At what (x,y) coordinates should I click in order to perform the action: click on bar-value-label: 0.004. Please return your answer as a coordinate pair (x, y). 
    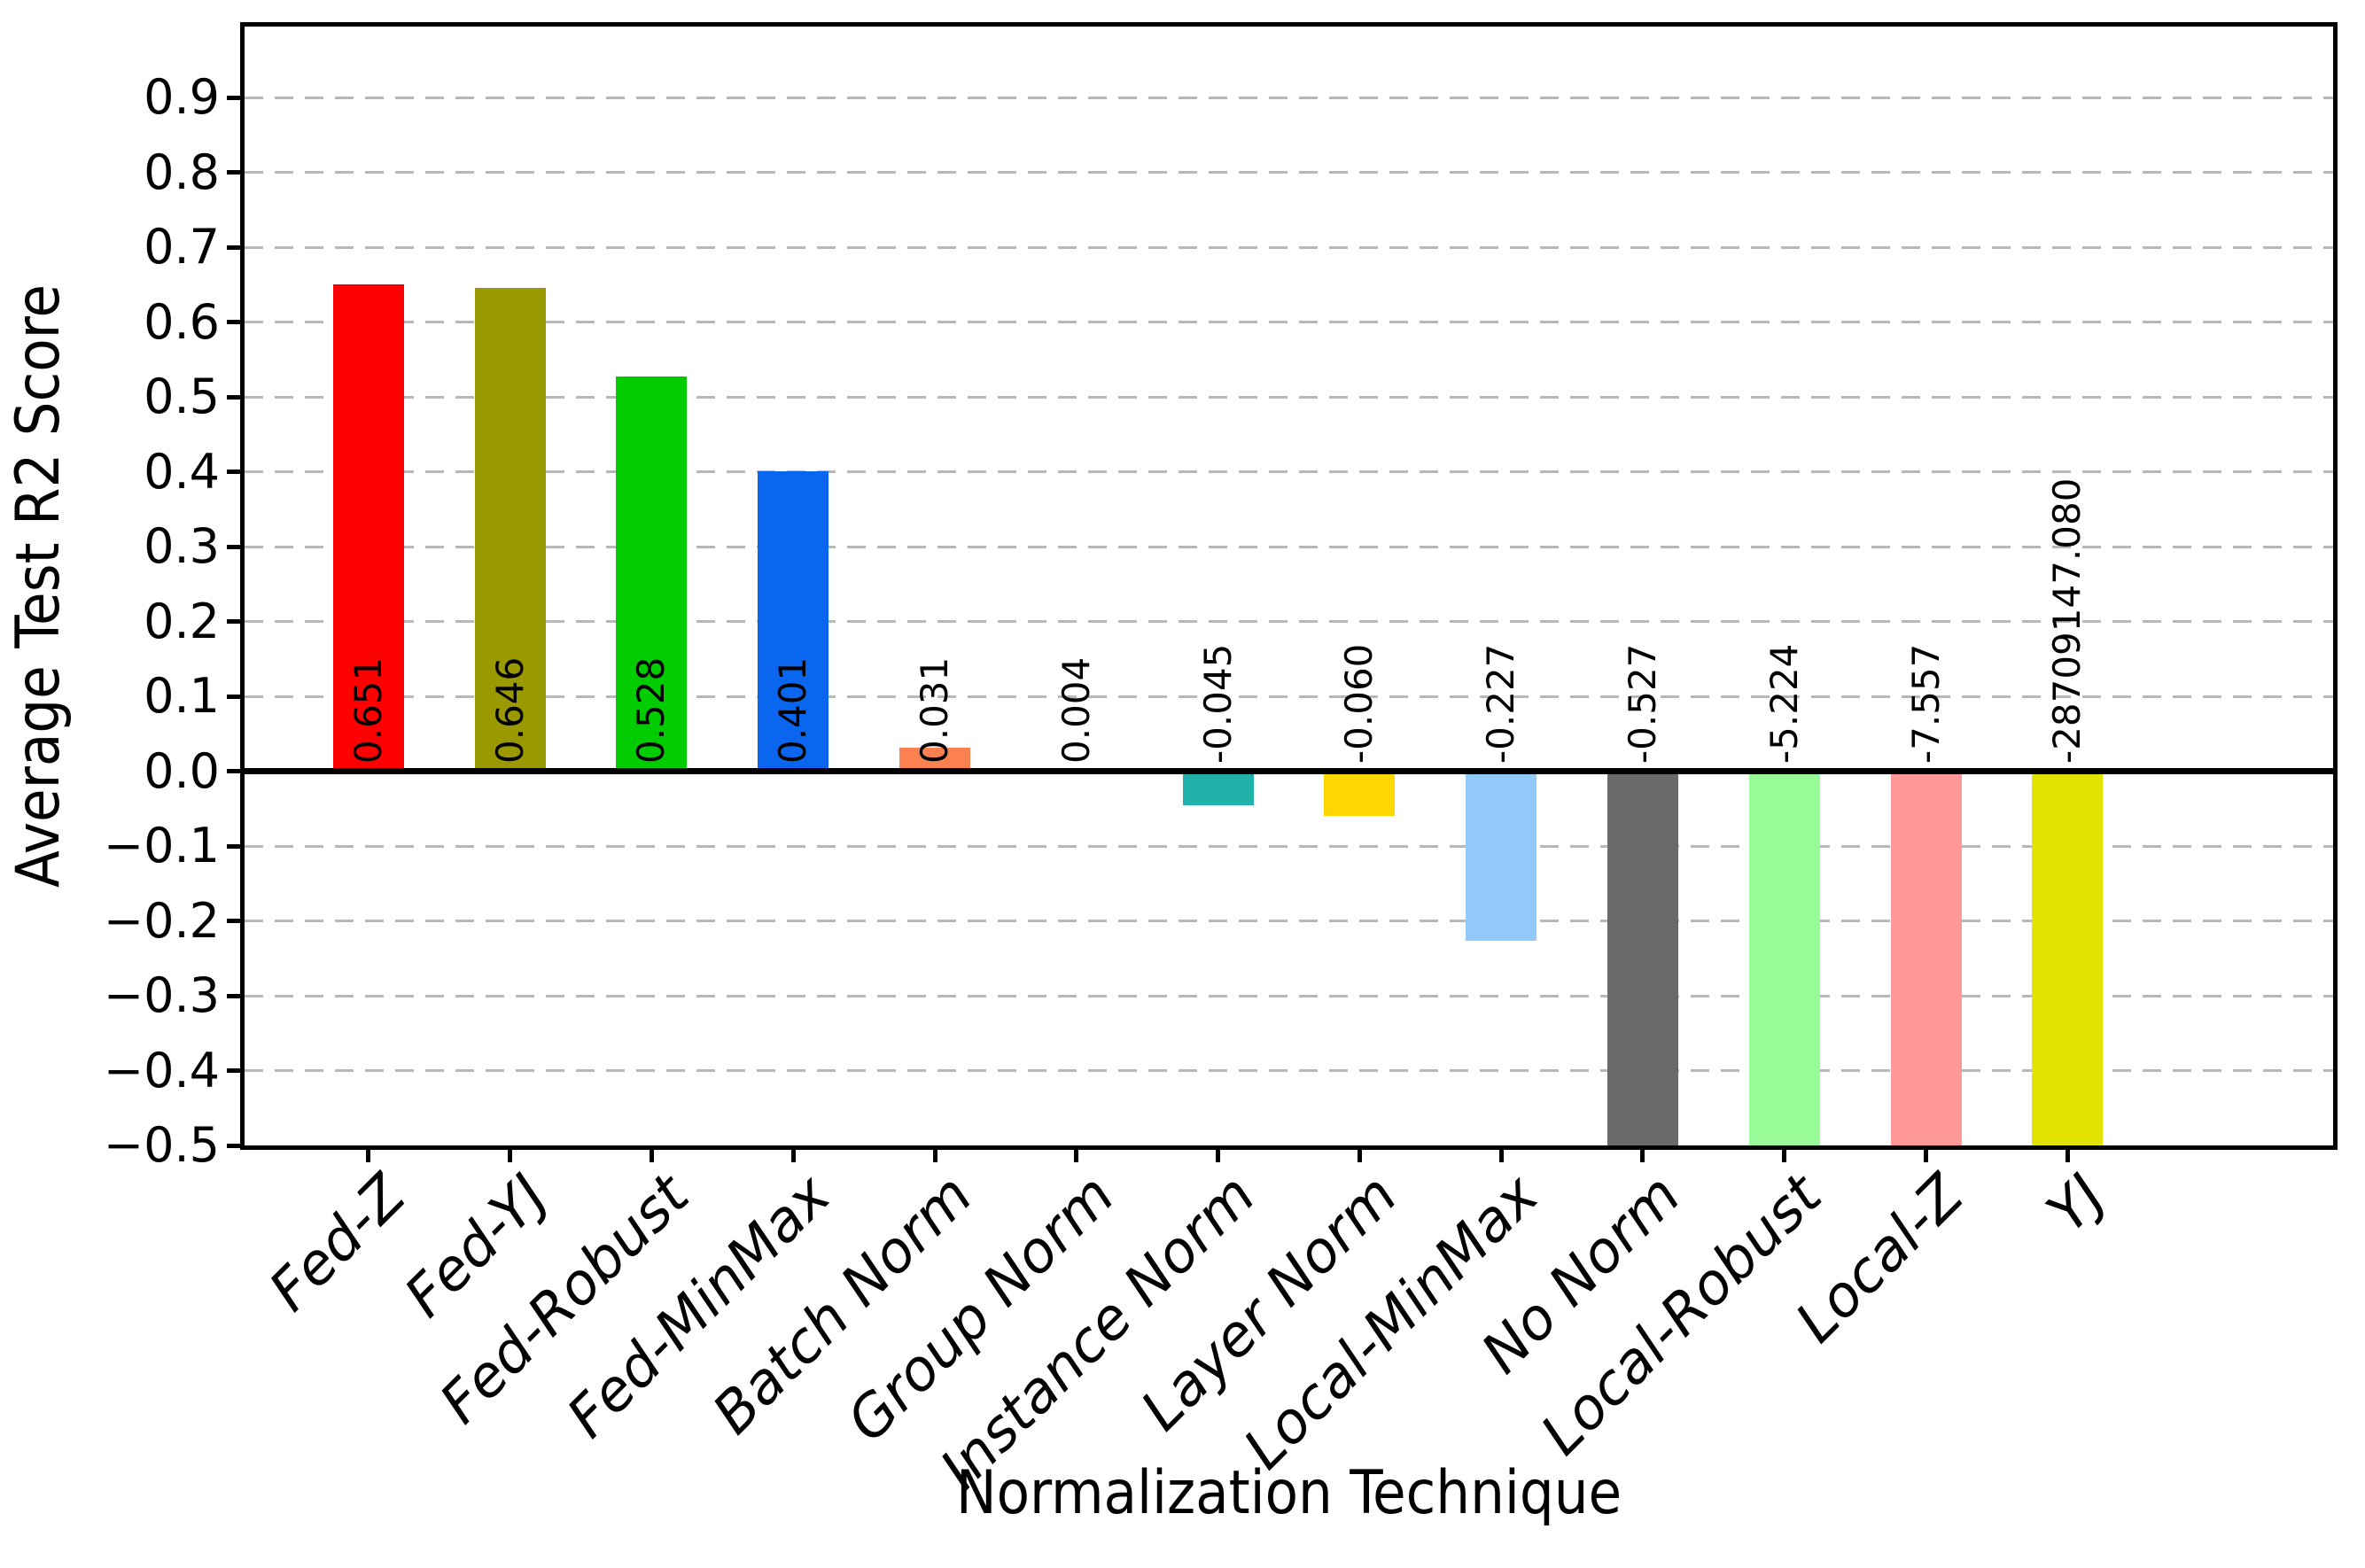
    Looking at the image, I should click on (1076, 710).